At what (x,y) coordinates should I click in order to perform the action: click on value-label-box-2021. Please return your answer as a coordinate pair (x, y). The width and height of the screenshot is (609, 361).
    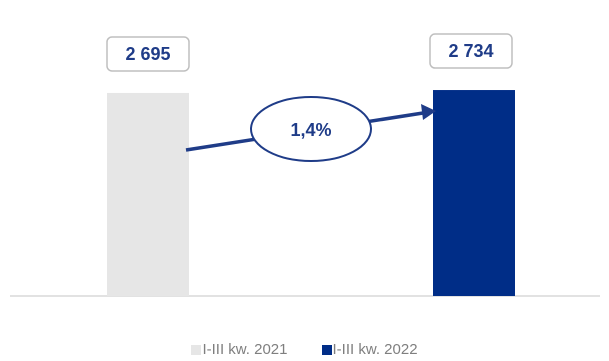
    Looking at the image, I should click on (148, 54).